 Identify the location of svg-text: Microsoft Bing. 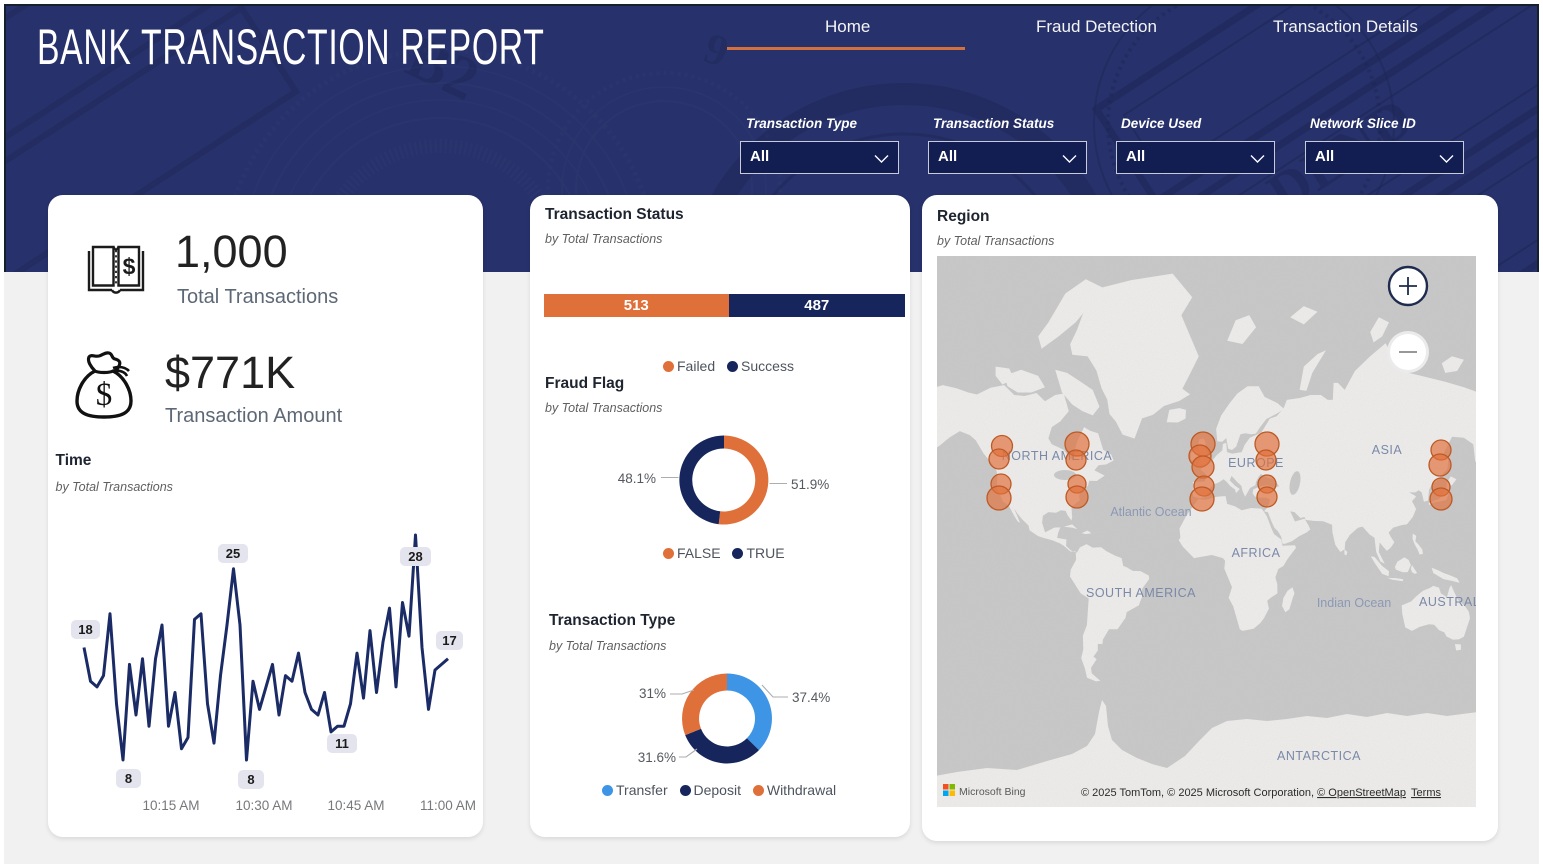
(992, 792).